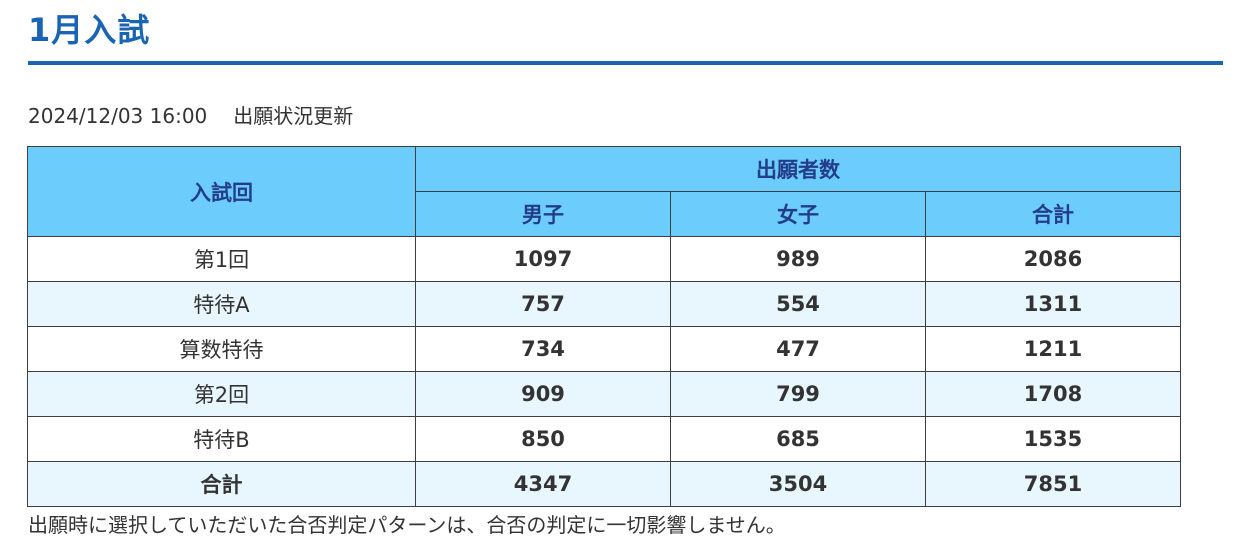 The height and width of the screenshot is (556, 1253). What do you see at coordinates (293, 116) in the screenshot?
I see `update-label: 出願状況更新` at bounding box center [293, 116].